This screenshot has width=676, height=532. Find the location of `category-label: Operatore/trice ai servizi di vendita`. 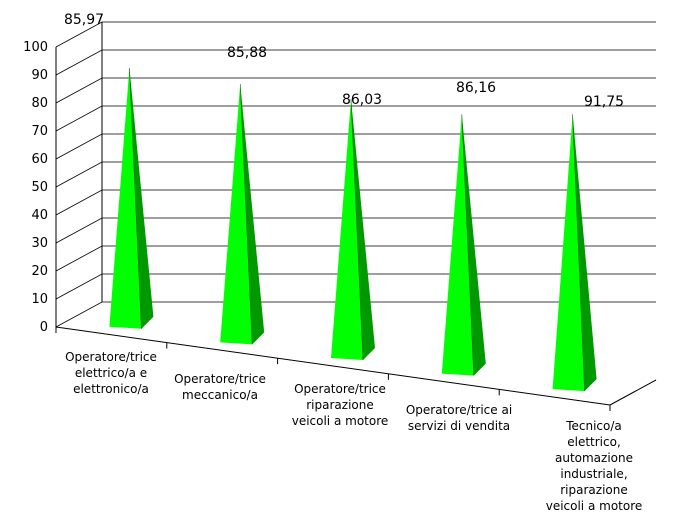

category-label: Operatore/trice ai servizi di vendita is located at coordinates (459, 418).